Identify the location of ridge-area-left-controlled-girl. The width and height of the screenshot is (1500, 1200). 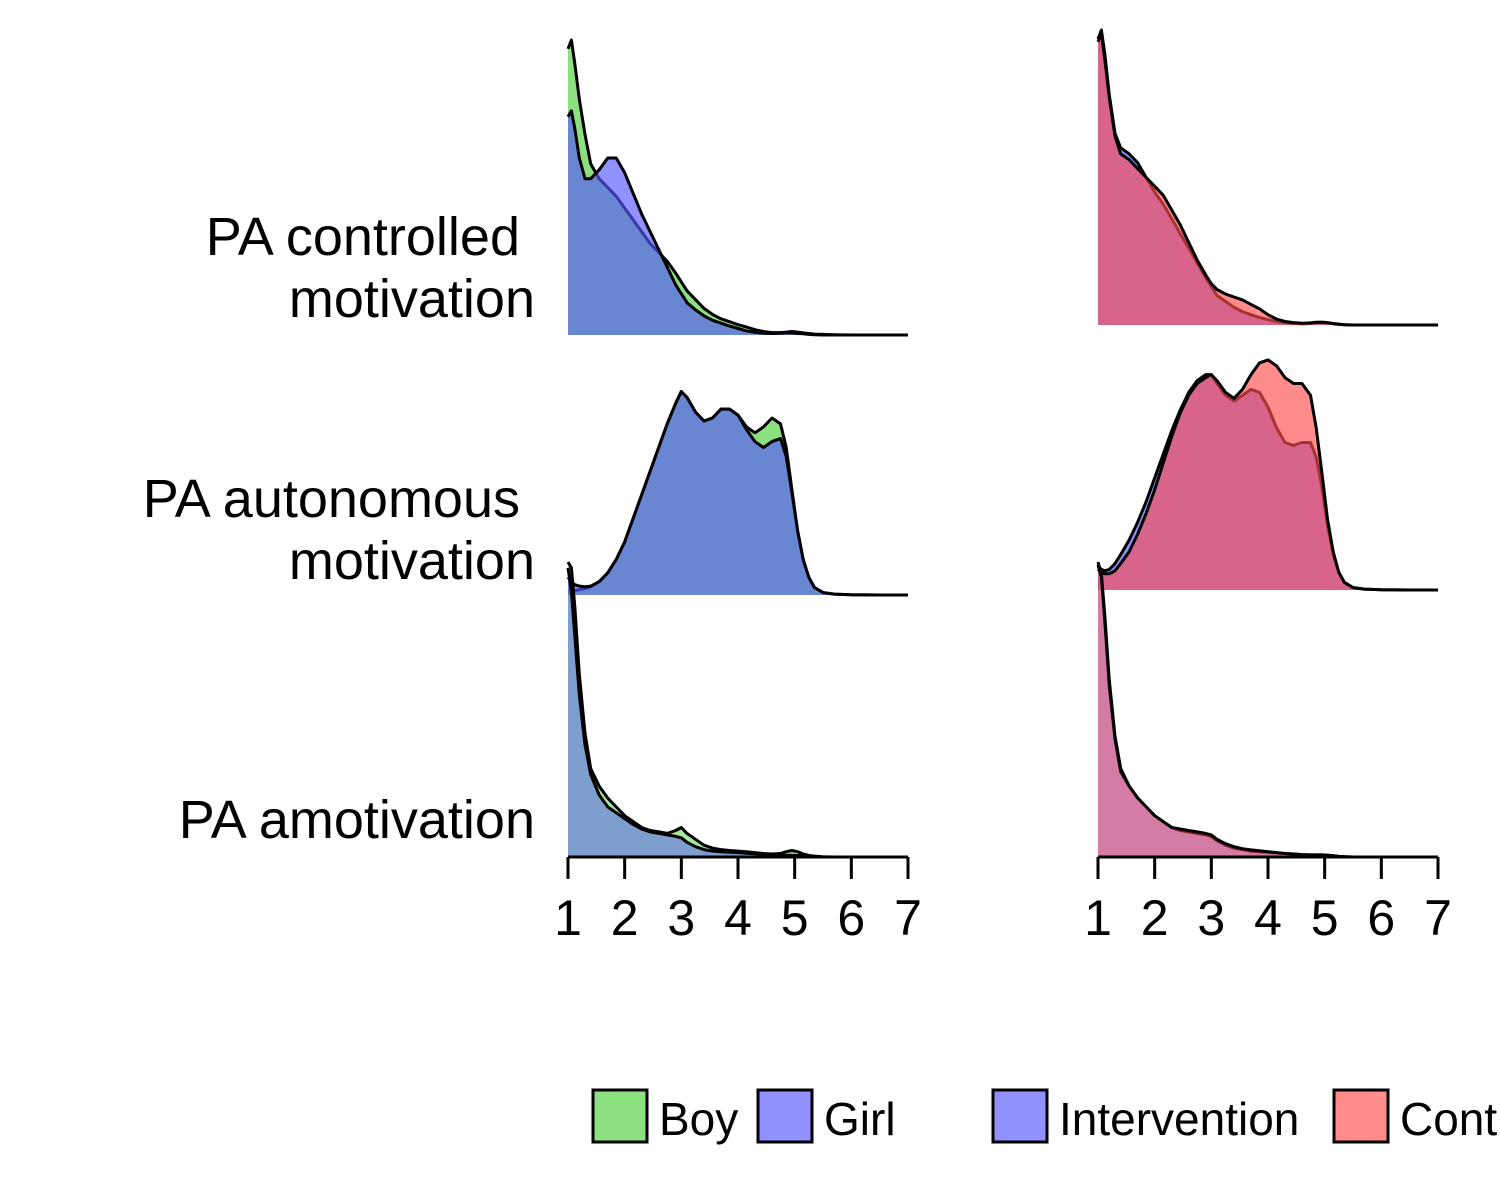
(738, 222).